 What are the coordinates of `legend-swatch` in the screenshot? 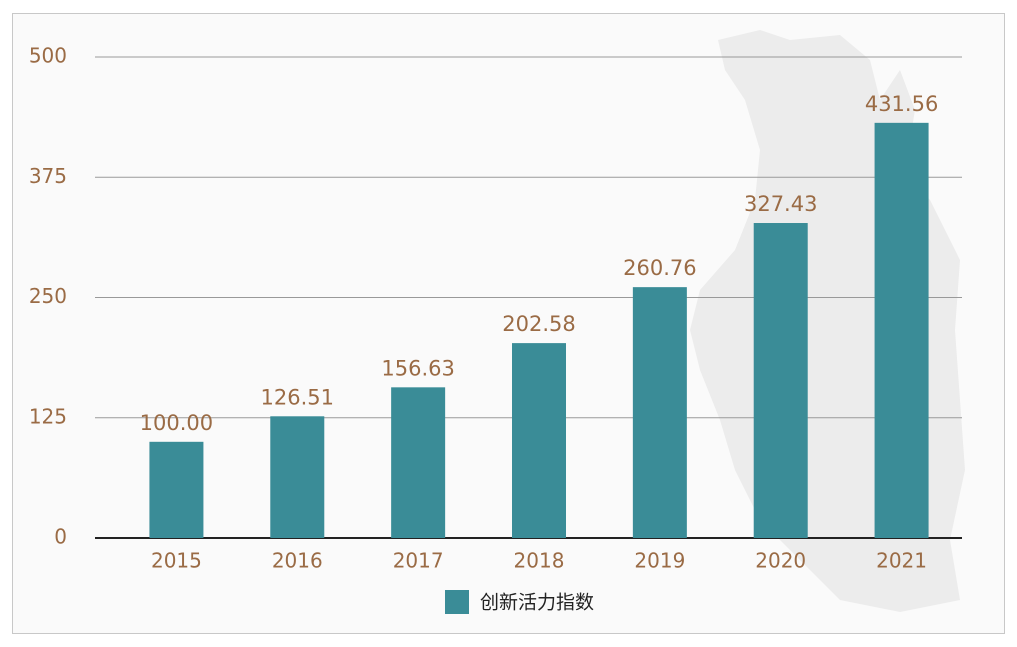 It's located at (457, 602).